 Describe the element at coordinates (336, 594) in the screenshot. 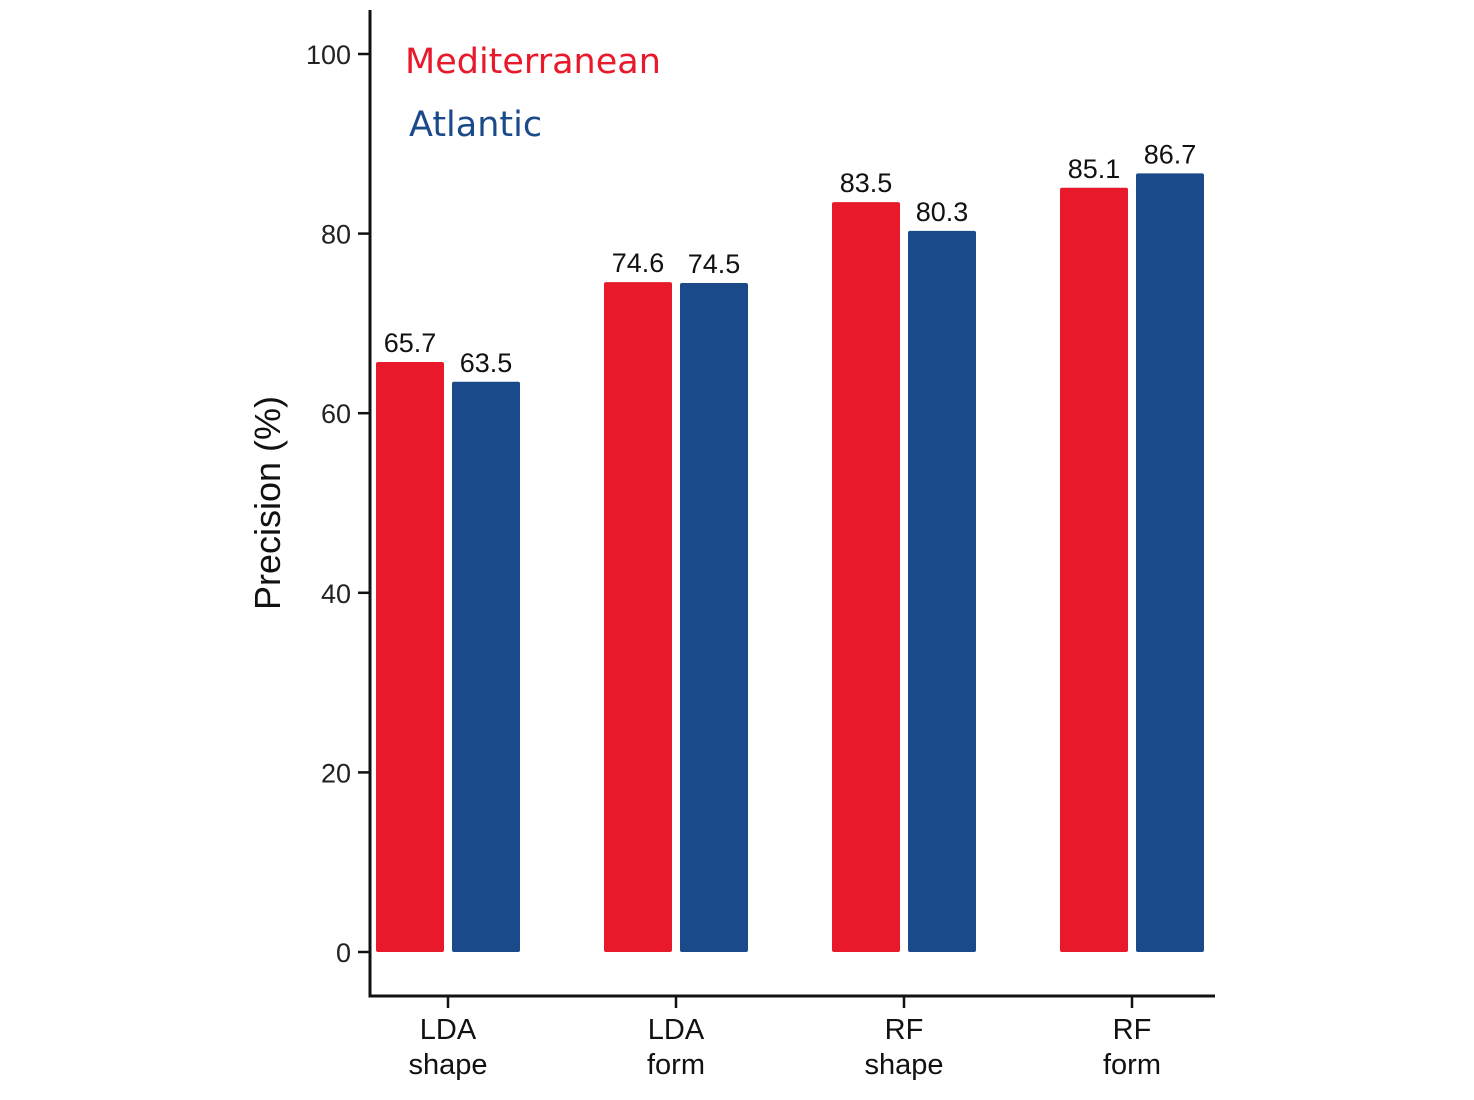

I see `y-tick-label: 40` at that location.